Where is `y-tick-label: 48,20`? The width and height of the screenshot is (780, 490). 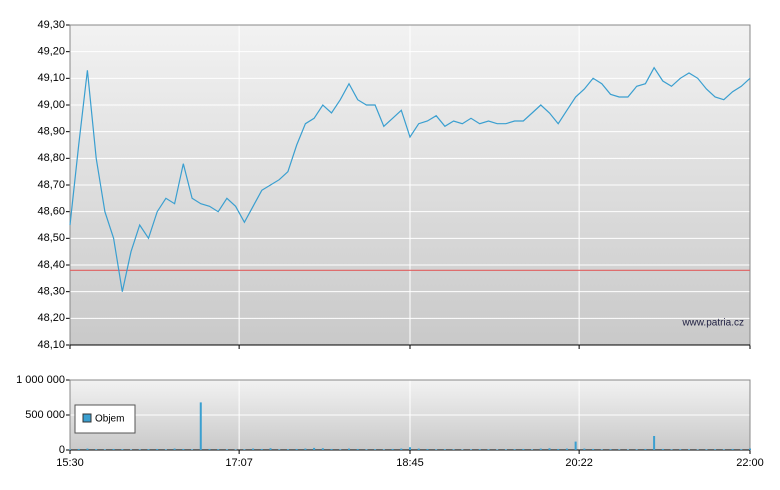
y-tick-label: 48,20 is located at coordinates (51, 318).